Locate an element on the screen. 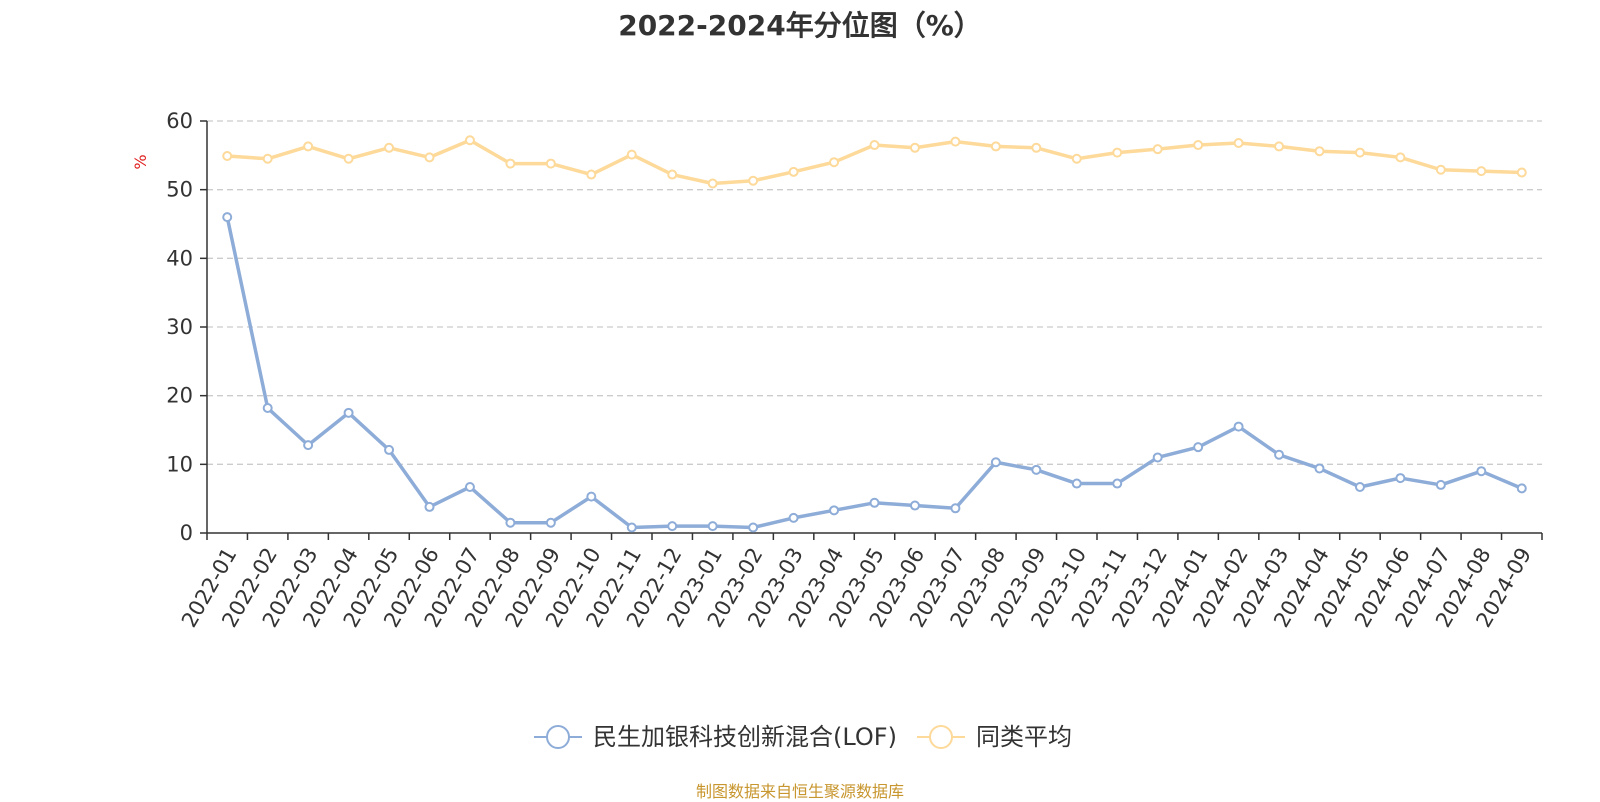 Image resolution: width=1600 pixels, height=802 pixels. y-tick-label: 50 is located at coordinates (179, 190).